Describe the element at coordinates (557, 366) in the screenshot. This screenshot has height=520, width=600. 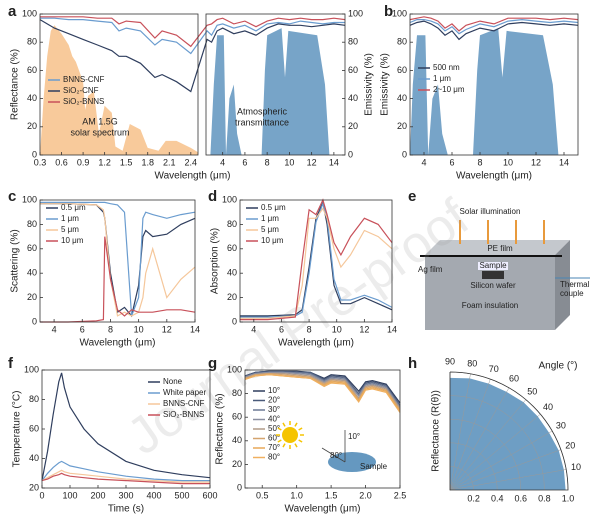
I see `angle-axis-label: Angle (°)` at that location.